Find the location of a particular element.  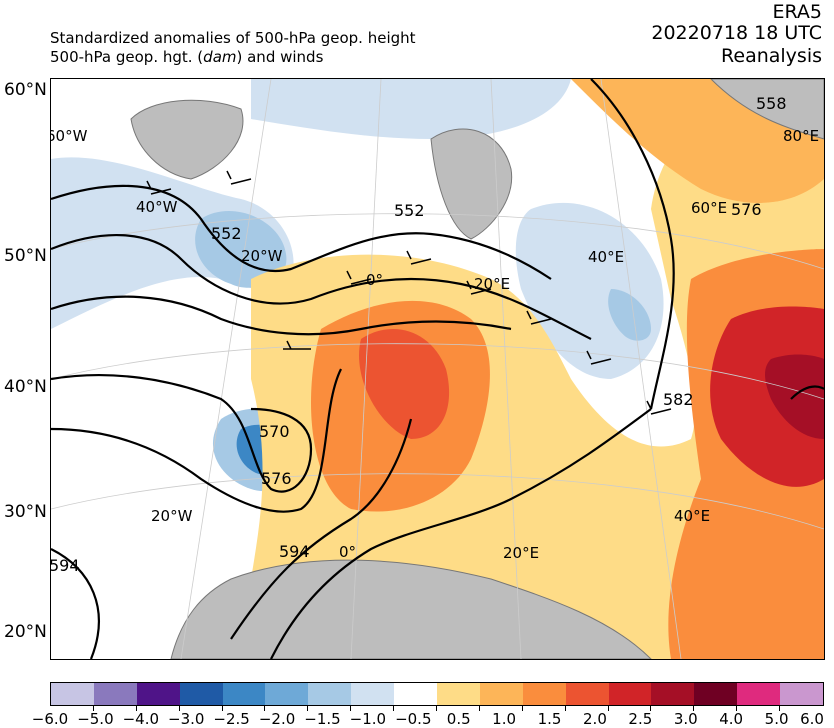

anomaly-negative-low1 is located at coordinates (241, 249).